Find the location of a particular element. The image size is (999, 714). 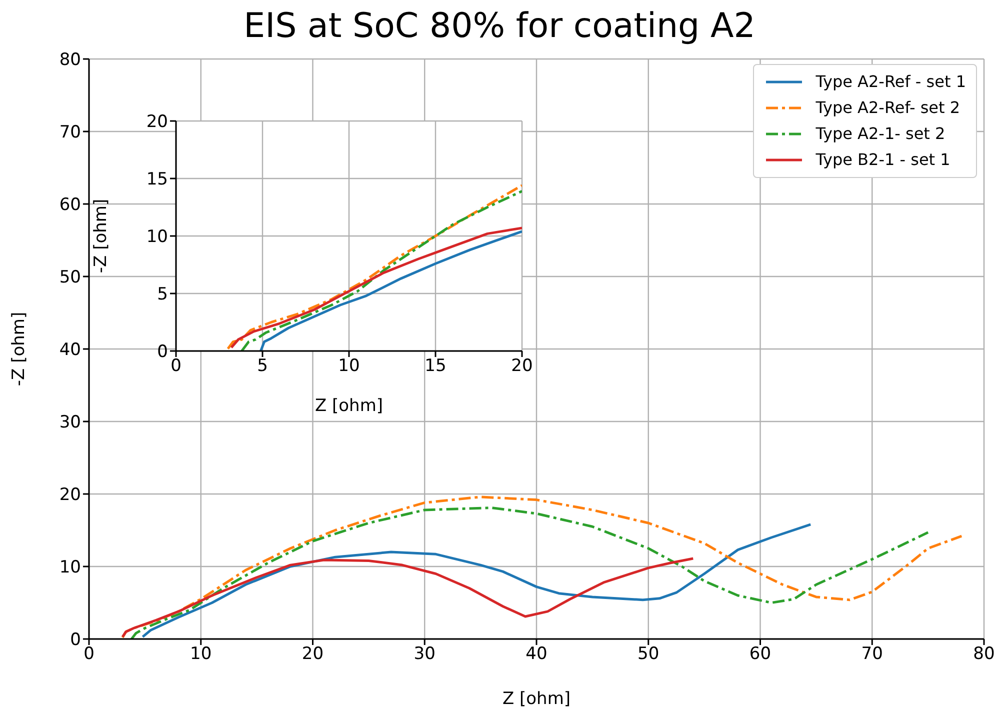

x-tick-label: 40 is located at coordinates (537, 654).